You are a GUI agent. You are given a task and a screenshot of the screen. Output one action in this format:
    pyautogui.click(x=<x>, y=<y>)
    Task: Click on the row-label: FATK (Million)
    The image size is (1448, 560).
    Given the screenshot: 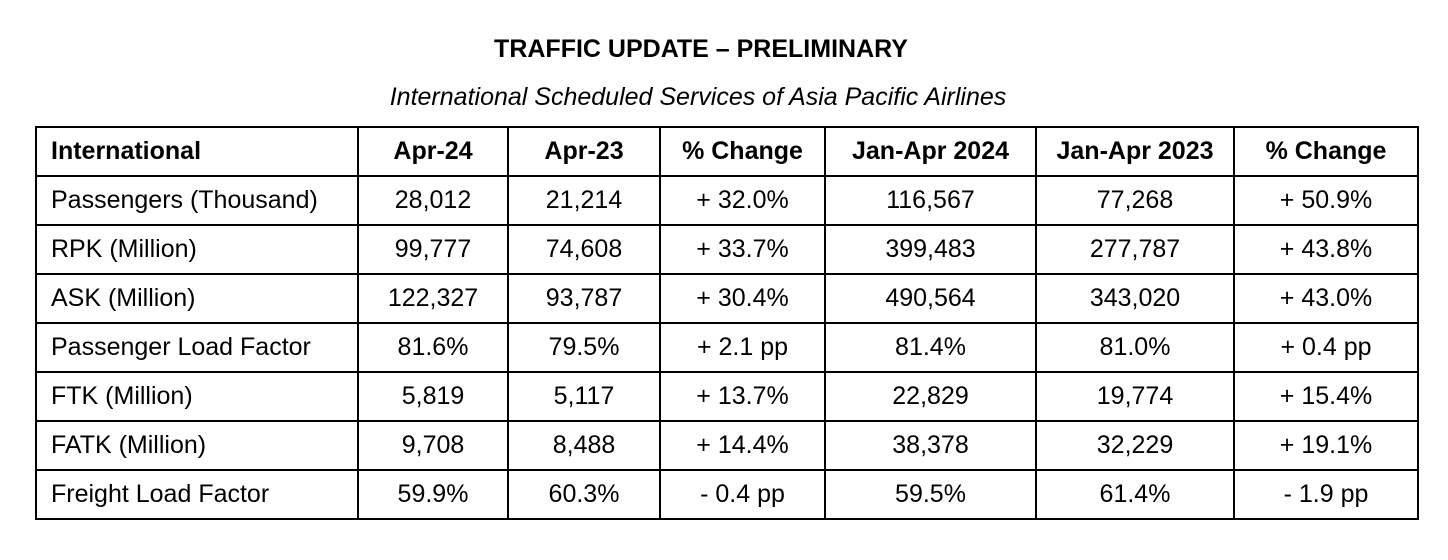 What is the action you would take?
    pyautogui.click(x=197, y=445)
    